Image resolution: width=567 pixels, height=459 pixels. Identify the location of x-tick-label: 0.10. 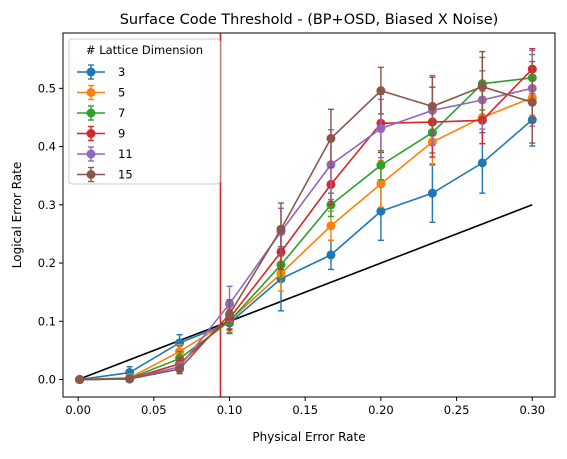
(230, 410).